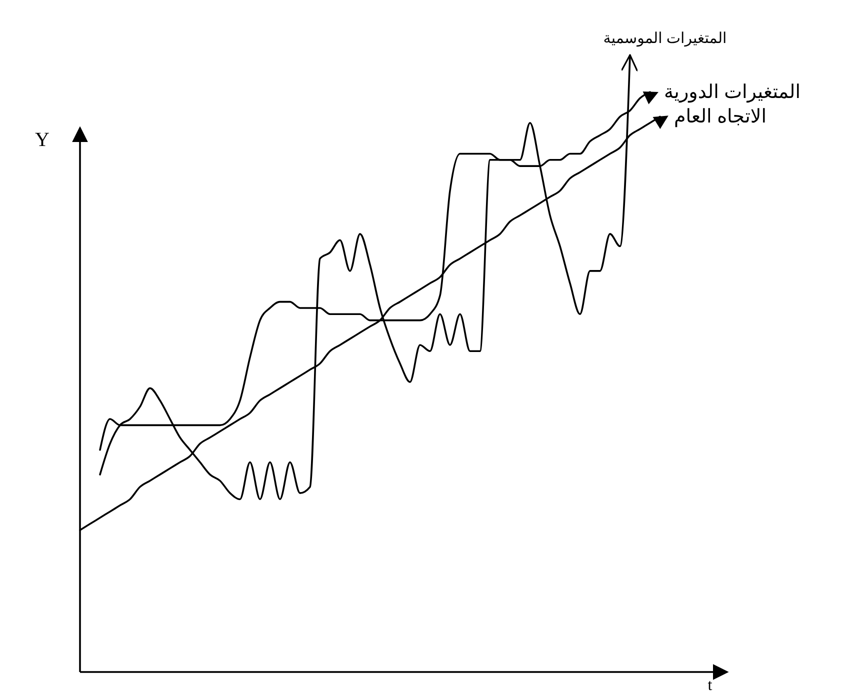  Describe the element at coordinates (720, 117) in the screenshot. I see `series-label: الاتجاه العام` at that location.